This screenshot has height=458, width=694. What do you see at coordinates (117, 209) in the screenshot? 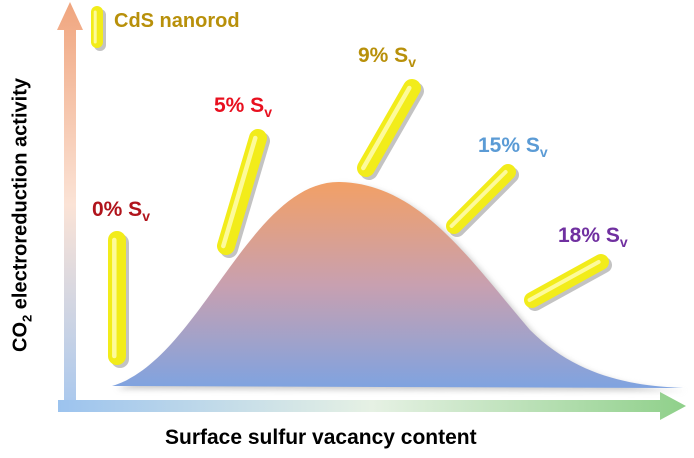
I see `sample-label-text: 0% S` at bounding box center [117, 209].